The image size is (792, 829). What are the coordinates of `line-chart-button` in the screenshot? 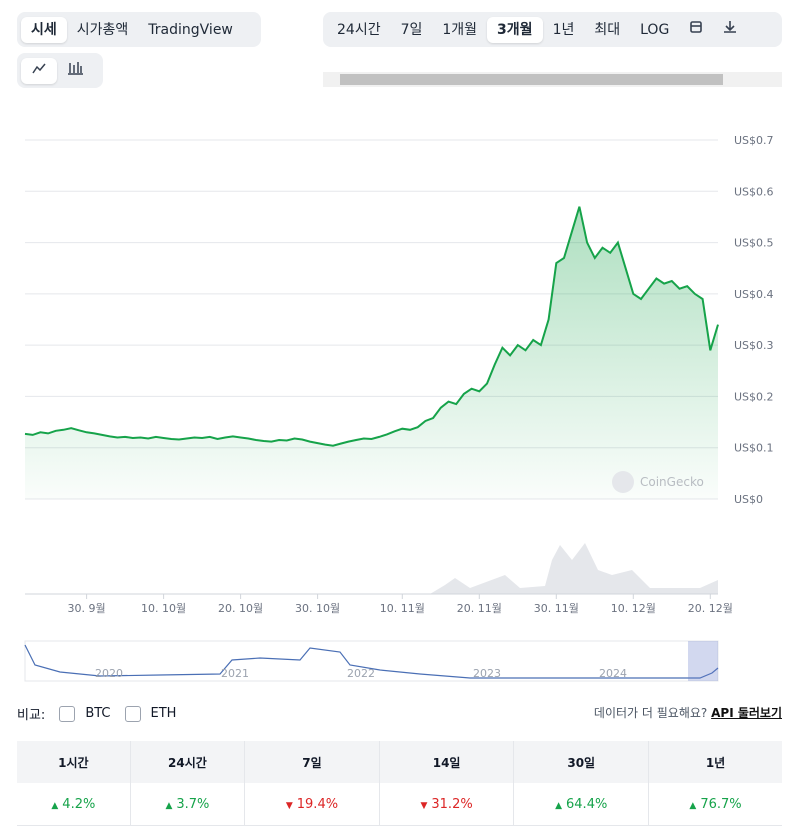 It's located at (39, 70).